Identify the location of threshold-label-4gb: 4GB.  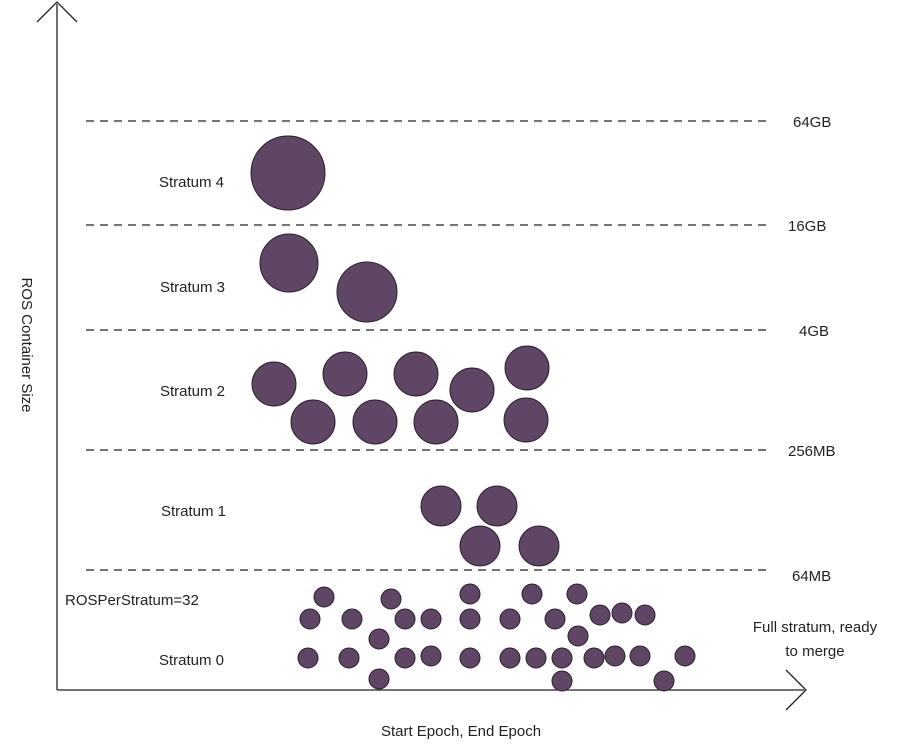
(814, 331).